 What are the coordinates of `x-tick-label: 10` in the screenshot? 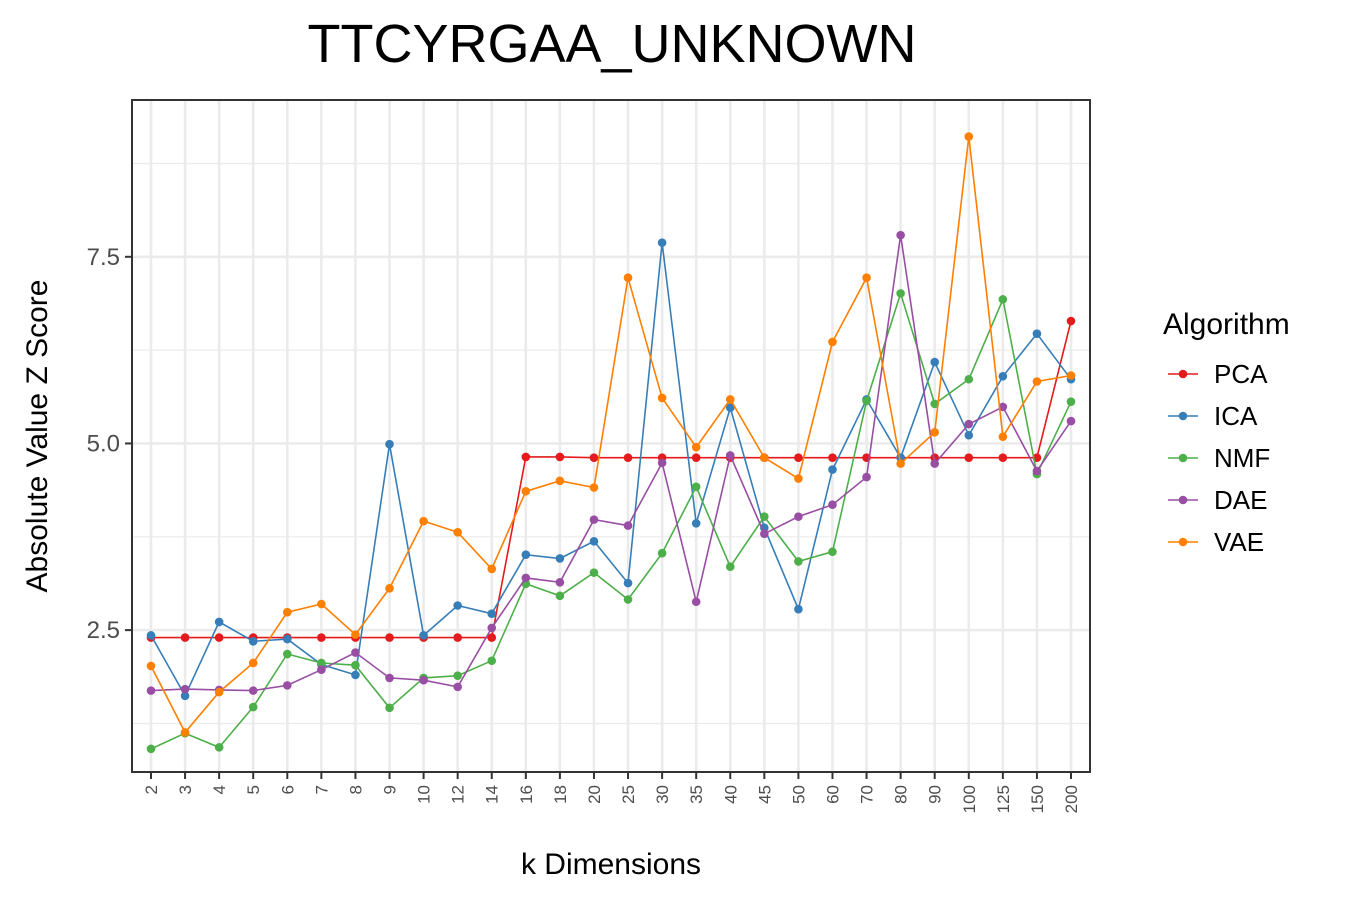 It's located at (424, 794).